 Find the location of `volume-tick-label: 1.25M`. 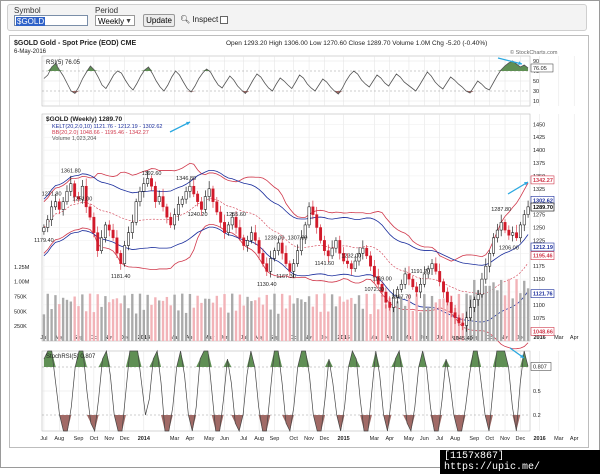

volume-tick-label: 1.25M is located at coordinates (22, 268).